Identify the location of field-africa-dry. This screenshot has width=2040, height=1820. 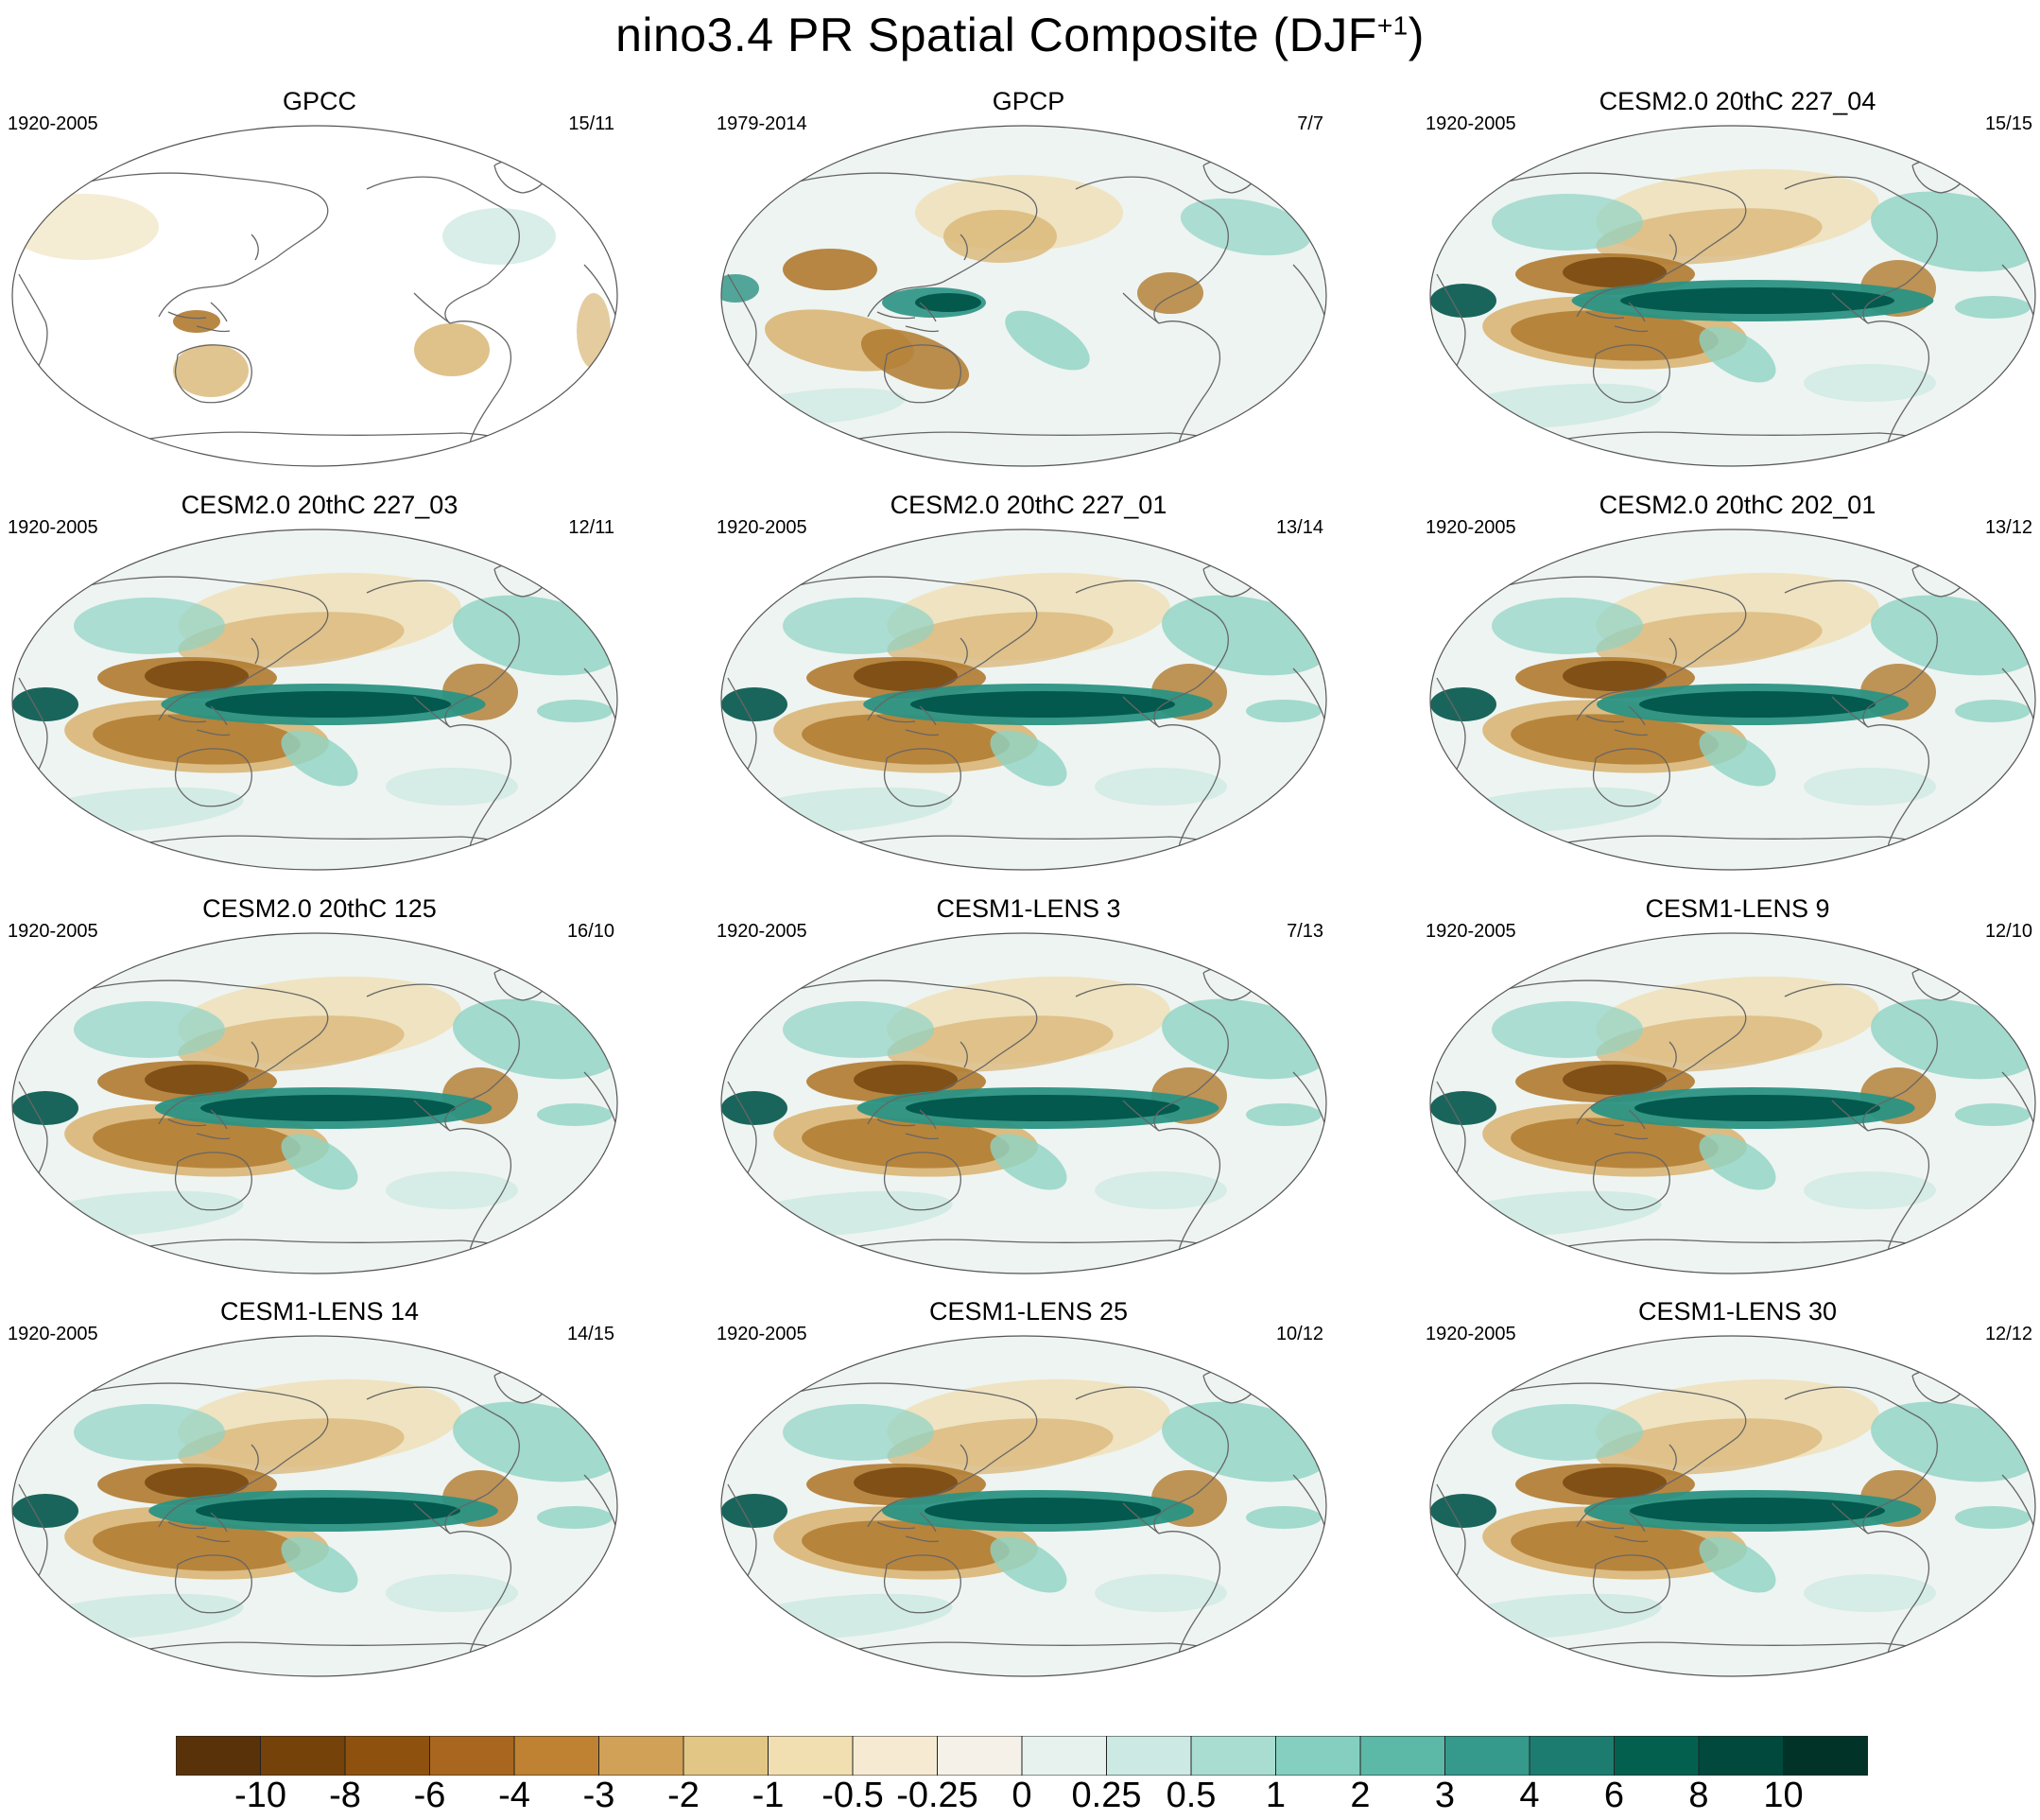
(594, 331).